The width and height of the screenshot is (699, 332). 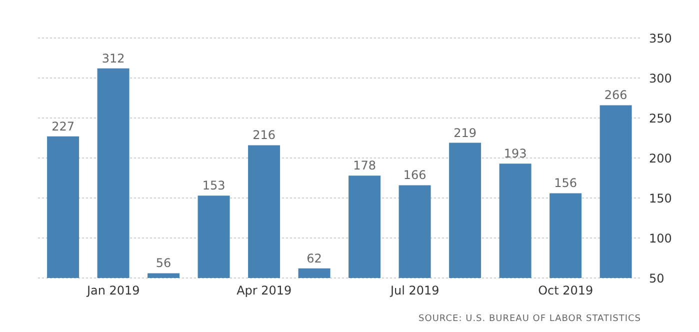 I want to click on data-label: 193, so click(x=515, y=153).